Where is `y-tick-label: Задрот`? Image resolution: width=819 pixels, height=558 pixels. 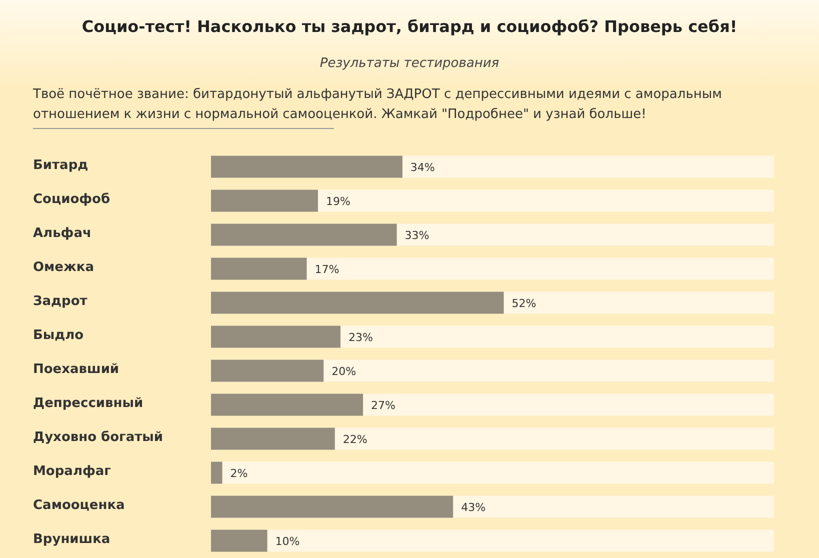 y-tick-label: Задрот is located at coordinates (60, 301).